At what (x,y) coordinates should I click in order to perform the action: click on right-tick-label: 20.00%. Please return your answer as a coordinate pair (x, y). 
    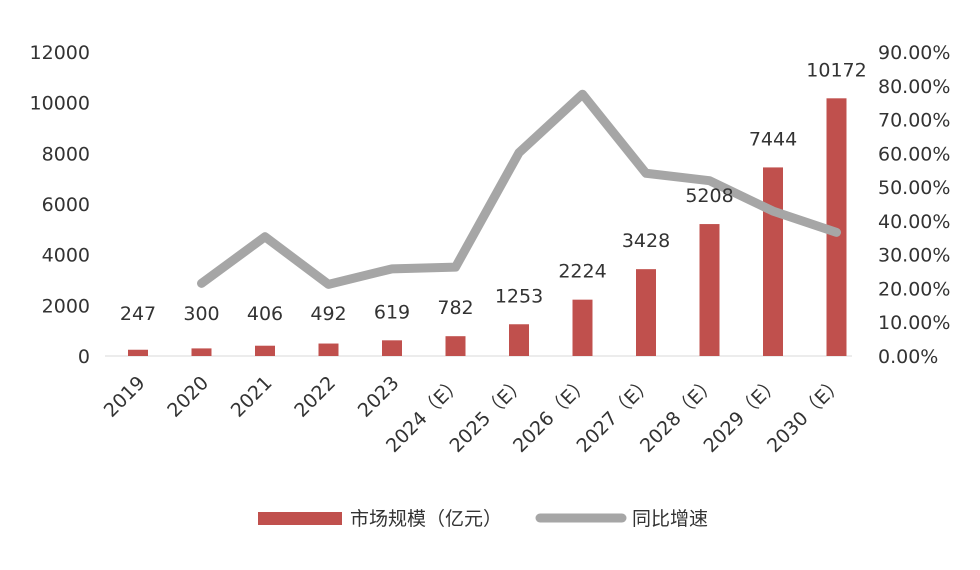
    Looking at the image, I should click on (914, 289).